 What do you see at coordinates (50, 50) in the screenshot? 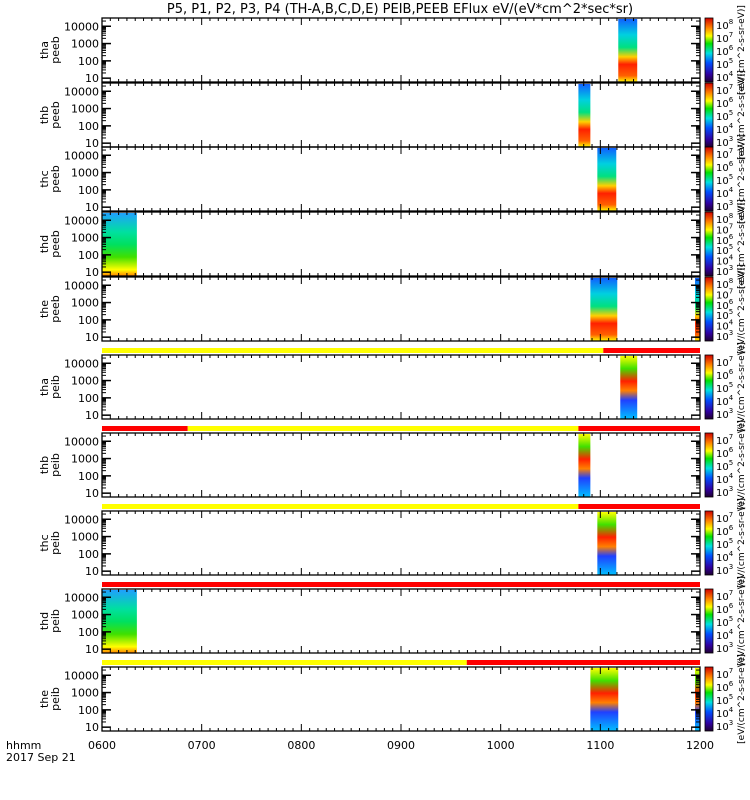
I see `panel-label: thapeeb` at bounding box center [50, 50].